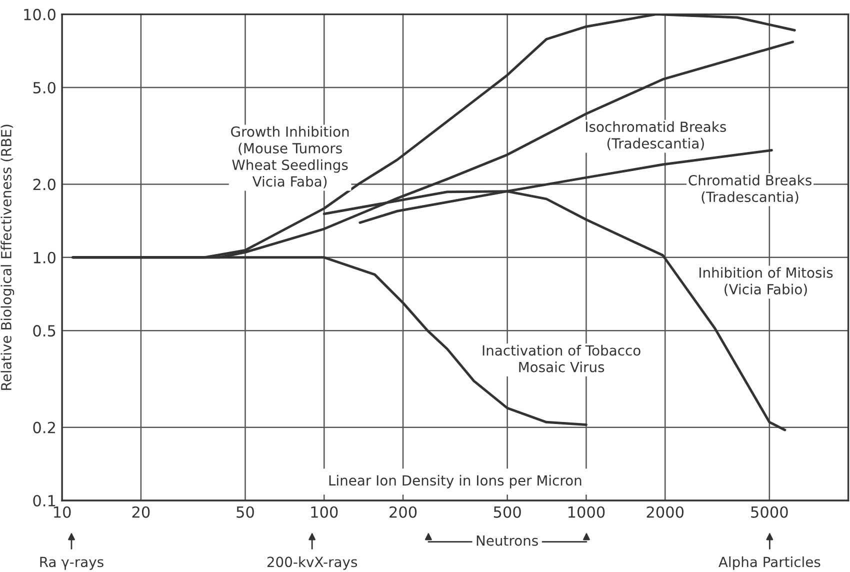 This screenshot has height=572, width=850. What do you see at coordinates (586, 512) in the screenshot?
I see `x-tick-label: 1000` at bounding box center [586, 512].